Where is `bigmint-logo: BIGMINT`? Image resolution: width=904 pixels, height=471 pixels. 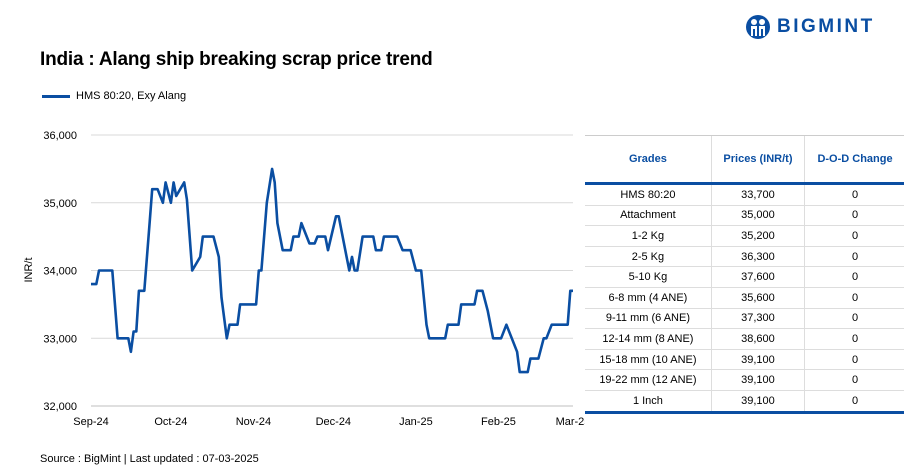
bigmint-logo: BIGMINT is located at coordinates (810, 27).